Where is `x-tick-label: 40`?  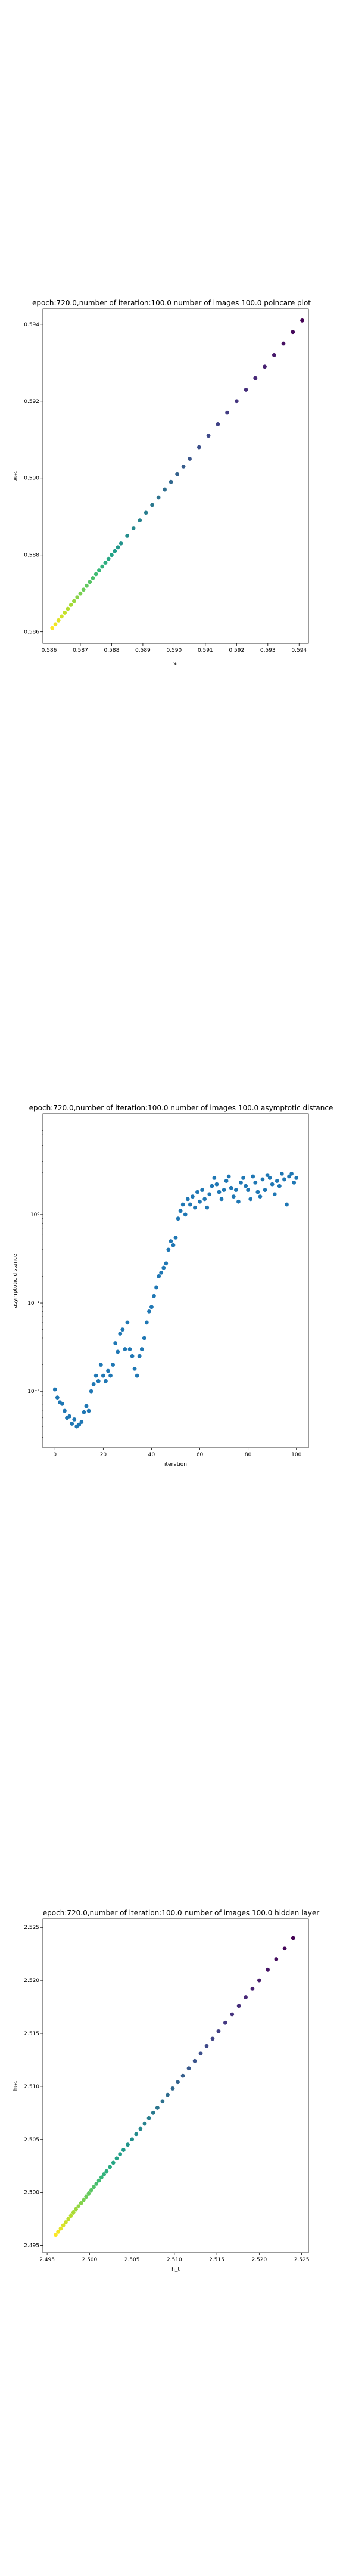 x-tick-label: 40 is located at coordinates (152, 1455).